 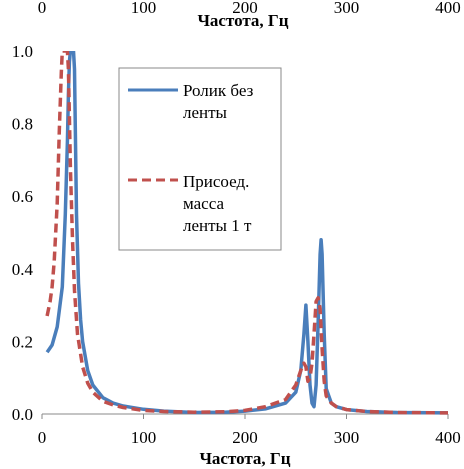 What do you see at coordinates (22, 124) in the screenshot?
I see `y-tick-label: 0.8` at bounding box center [22, 124].